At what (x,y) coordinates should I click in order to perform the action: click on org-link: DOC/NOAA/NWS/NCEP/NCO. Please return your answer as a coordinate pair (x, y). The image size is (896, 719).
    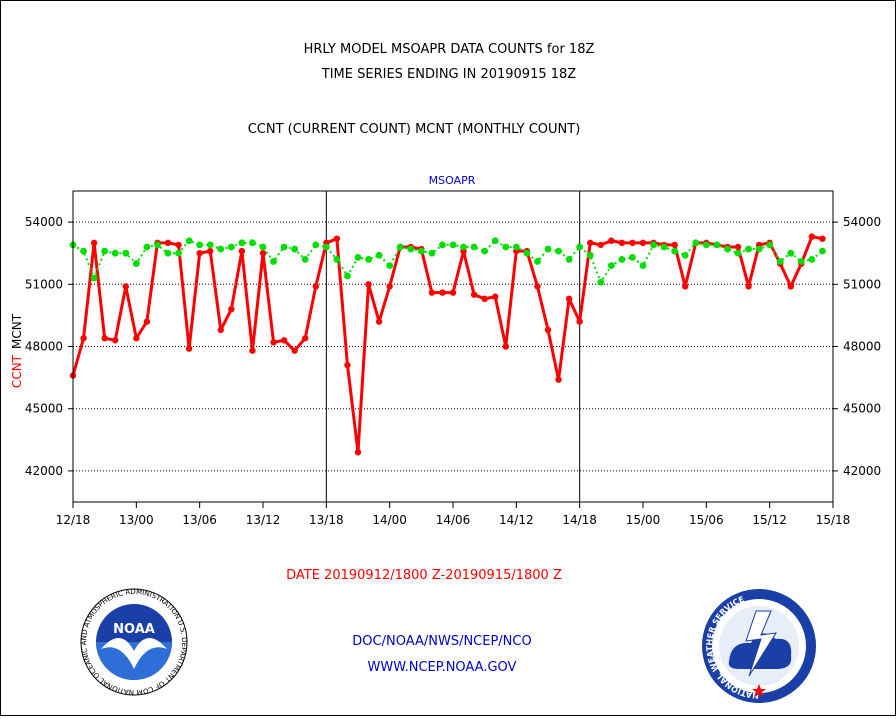
    Looking at the image, I should click on (441, 641).